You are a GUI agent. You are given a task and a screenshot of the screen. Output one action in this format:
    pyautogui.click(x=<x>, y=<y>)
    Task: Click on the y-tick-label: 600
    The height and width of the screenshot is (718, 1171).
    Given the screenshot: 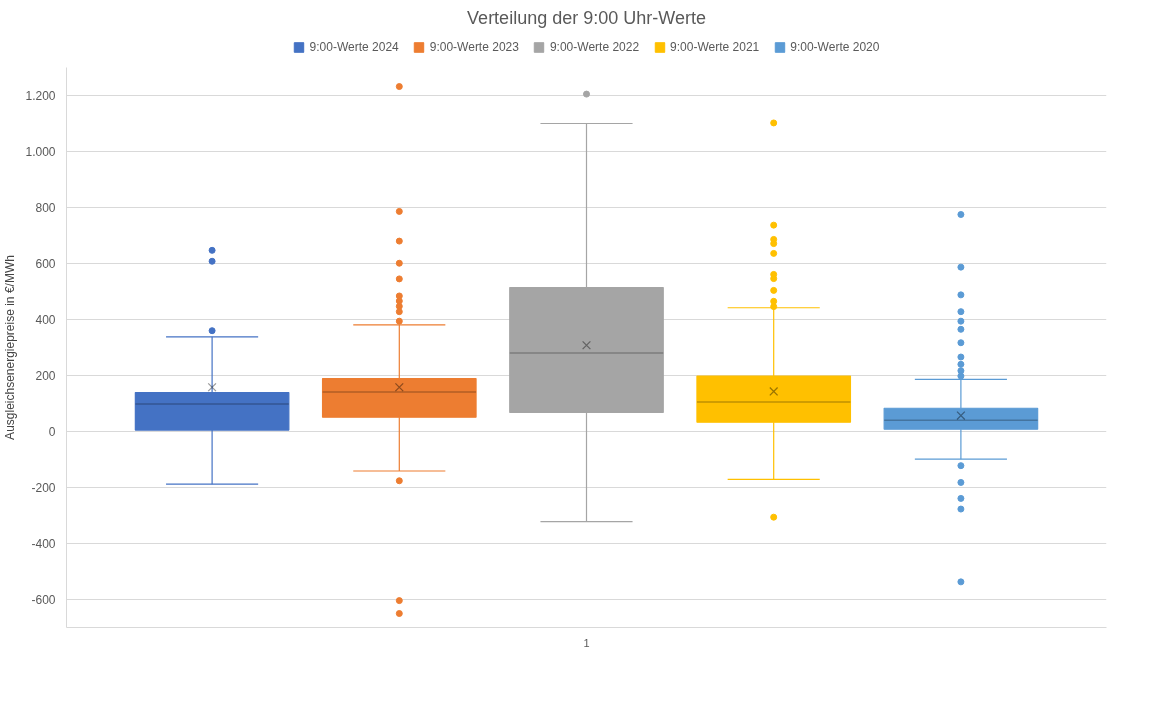 What is the action you would take?
    pyautogui.click(x=45, y=264)
    